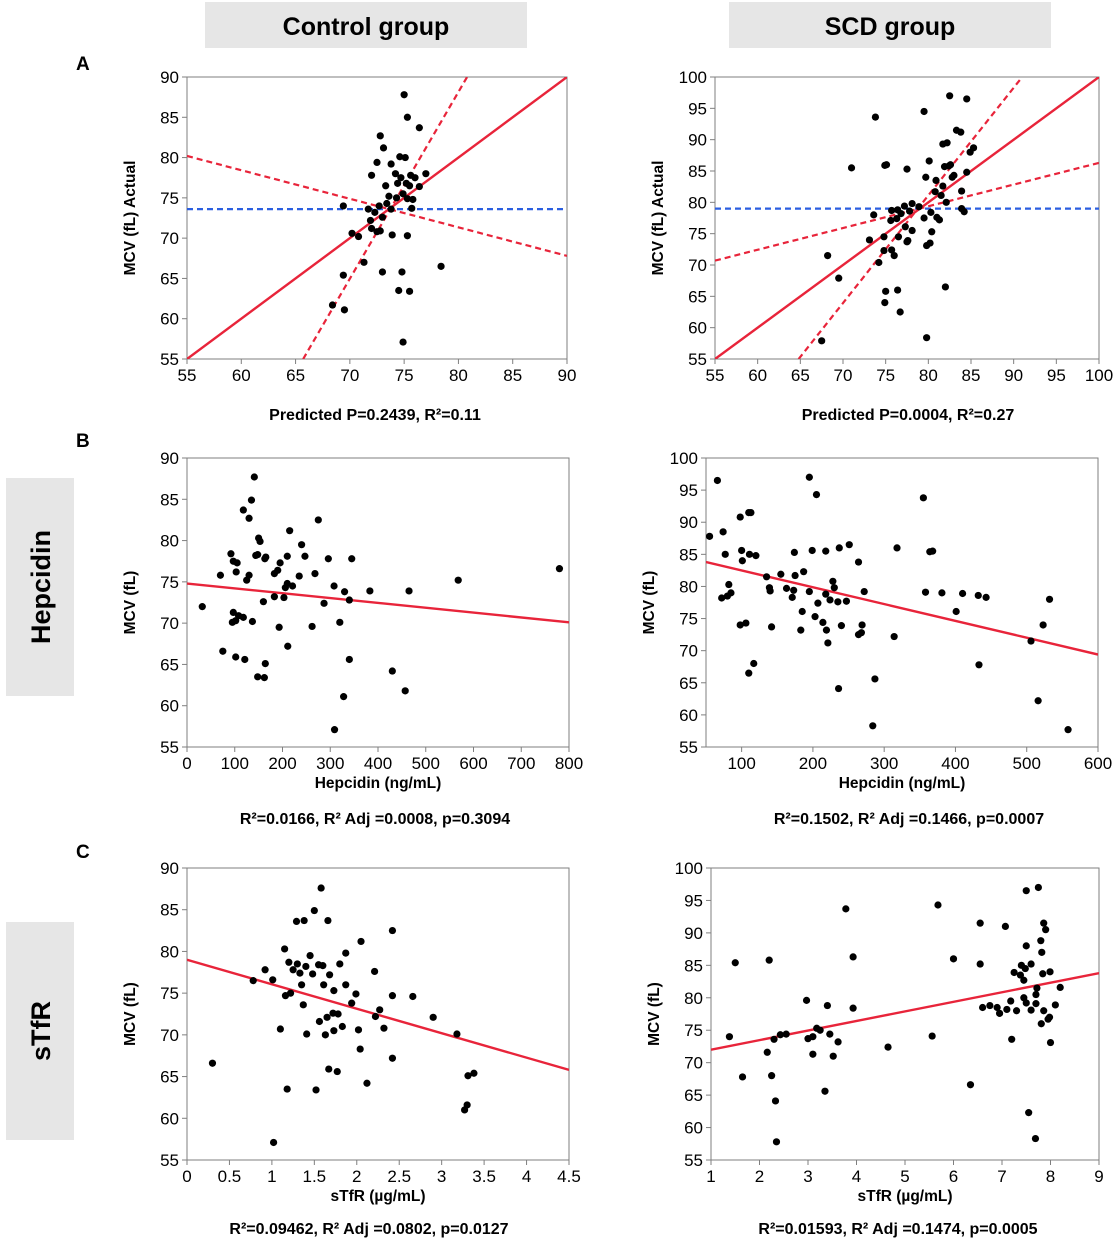 The height and width of the screenshot is (1250, 1114). I want to click on y-tick-label: 55, so click(688, 747).